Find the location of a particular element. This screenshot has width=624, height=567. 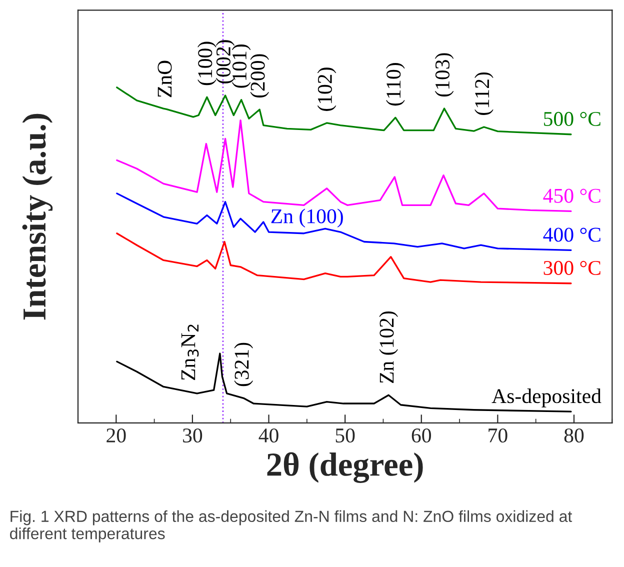

annotation: (102) is located at coordinates (326, 89).